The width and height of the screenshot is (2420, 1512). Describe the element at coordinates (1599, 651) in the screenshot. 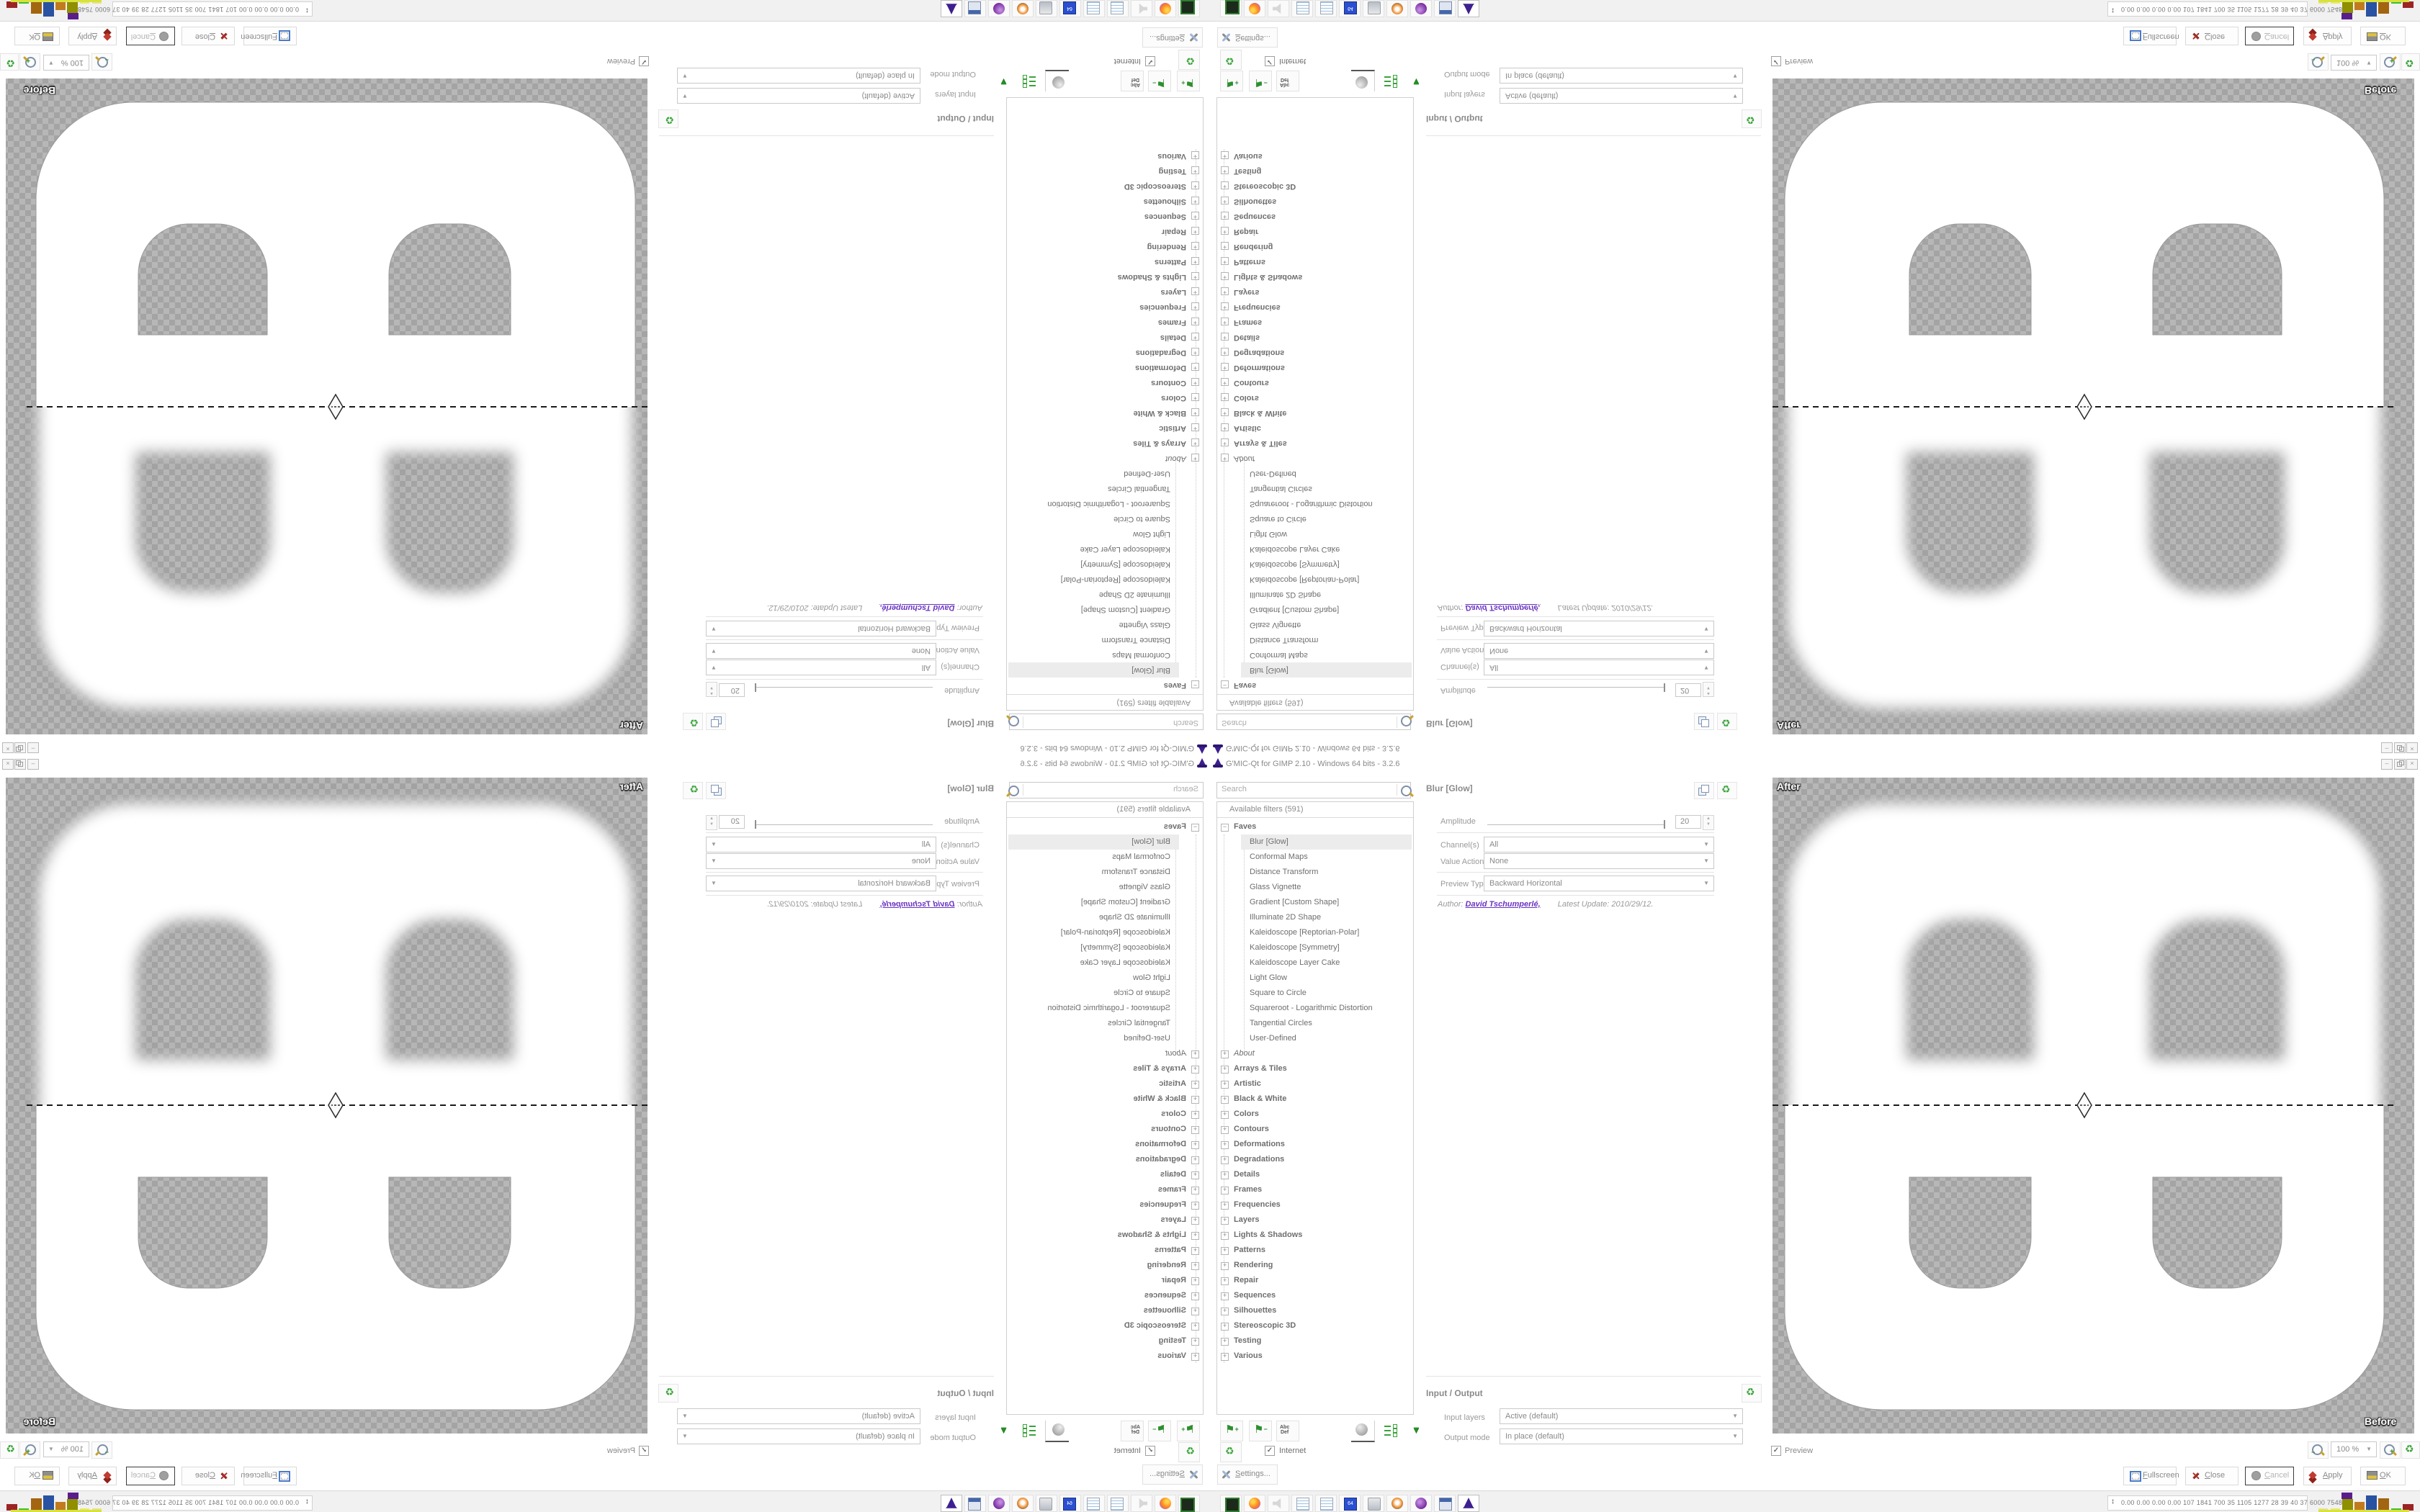

I see `value-action-select: None ▼` at that location.